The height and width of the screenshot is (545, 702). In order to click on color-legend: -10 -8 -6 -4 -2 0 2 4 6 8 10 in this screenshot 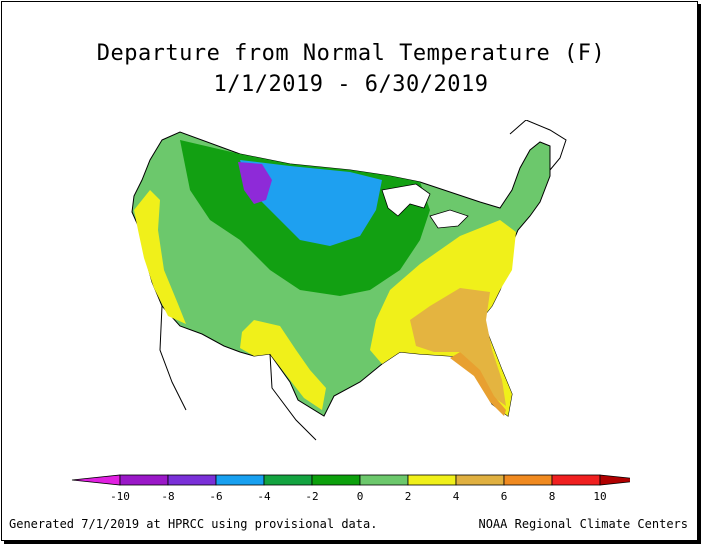, I will do `click(350, 488)`.